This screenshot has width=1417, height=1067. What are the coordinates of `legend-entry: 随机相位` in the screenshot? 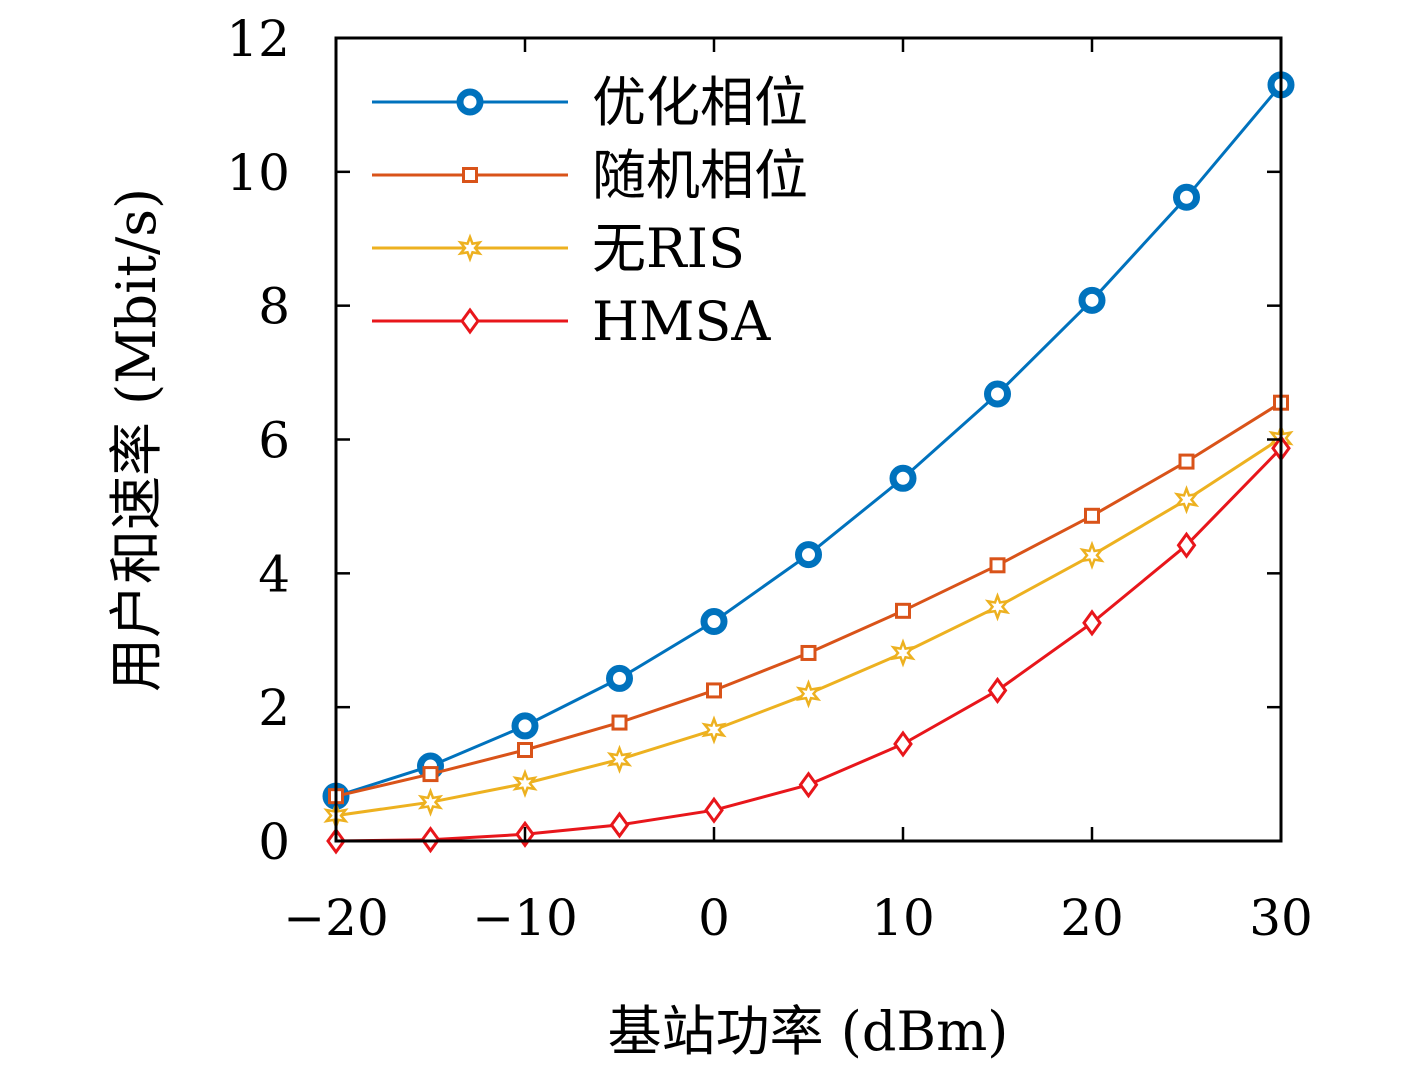 It's located at (590, 175).